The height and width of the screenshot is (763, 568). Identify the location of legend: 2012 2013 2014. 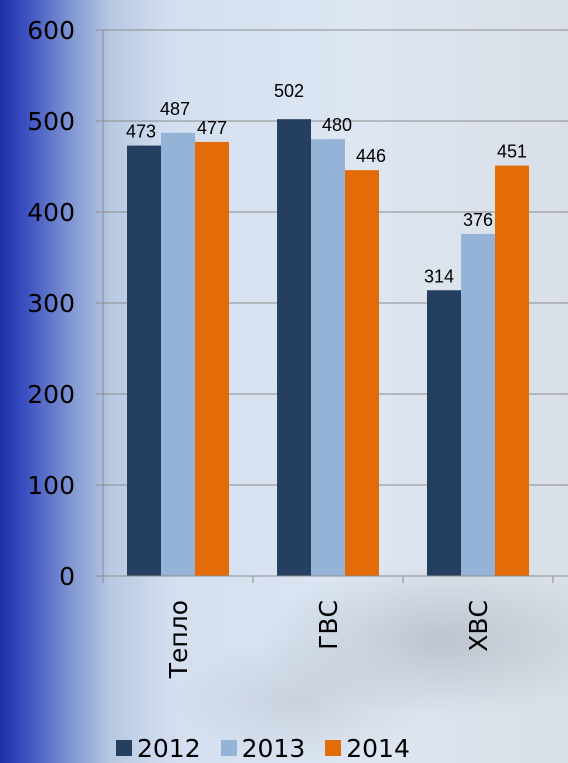
(263, 748).